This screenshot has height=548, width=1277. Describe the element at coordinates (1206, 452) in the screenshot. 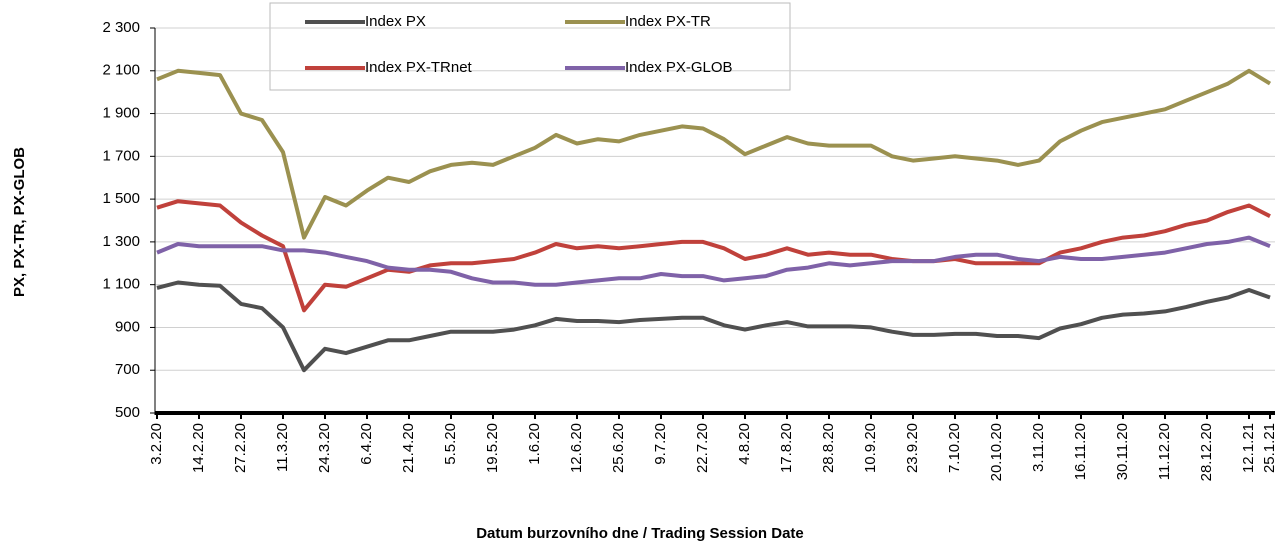

I see `x-tick-label: 28.12.20` at that location.